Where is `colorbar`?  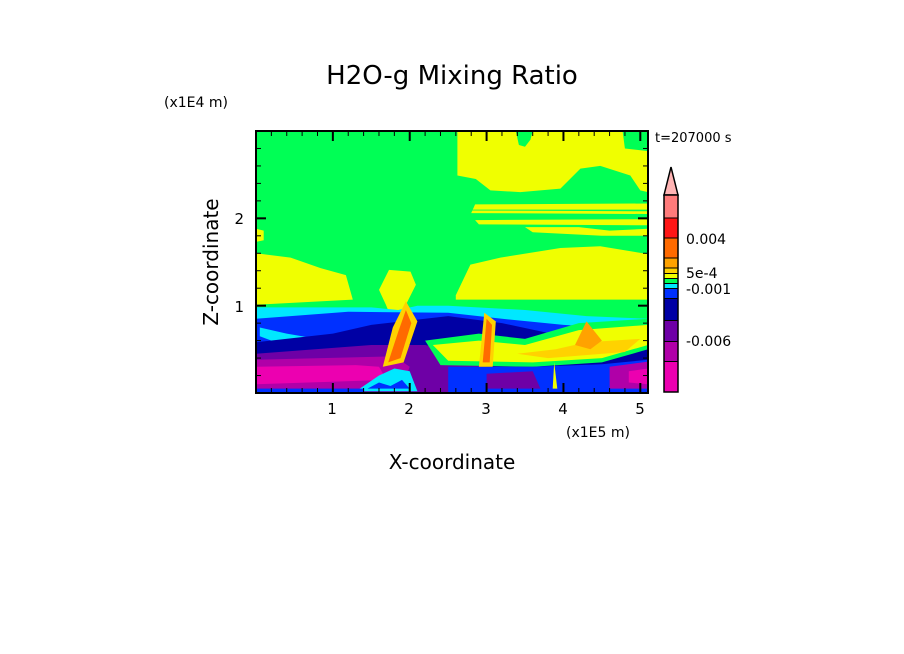 colorbar is located at coordinates (671, 279).